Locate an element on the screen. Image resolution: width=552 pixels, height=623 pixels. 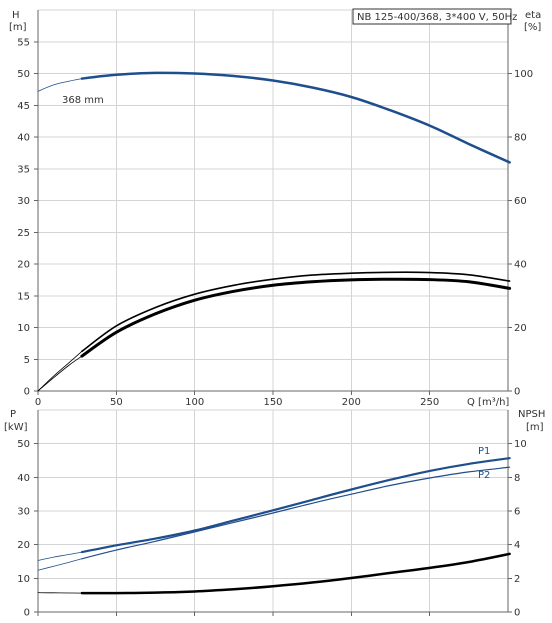
y-right-tick-label: 6 is located at coordinates (517, 512).